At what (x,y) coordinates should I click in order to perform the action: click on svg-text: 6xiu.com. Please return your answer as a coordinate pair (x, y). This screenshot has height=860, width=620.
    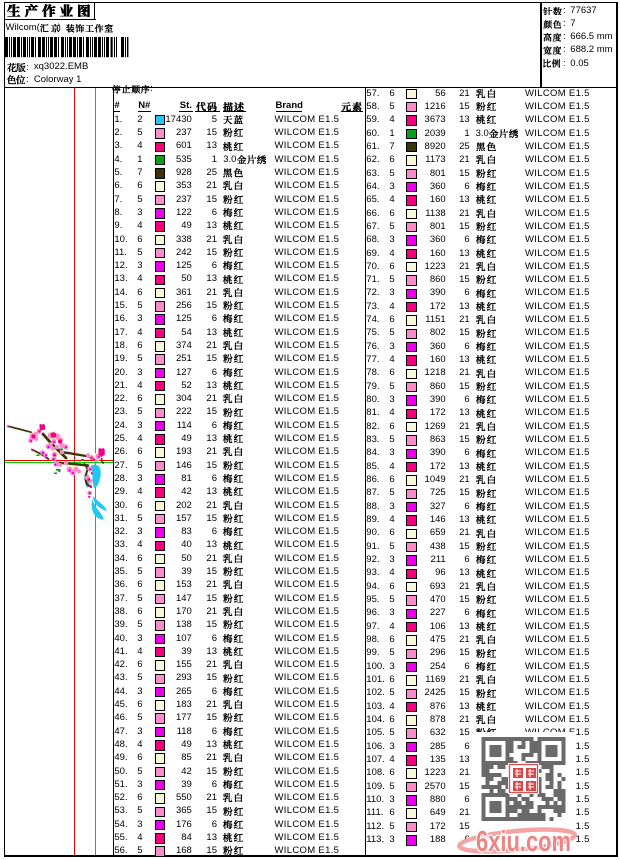
    Looking at the image, I should click on (523, 842).